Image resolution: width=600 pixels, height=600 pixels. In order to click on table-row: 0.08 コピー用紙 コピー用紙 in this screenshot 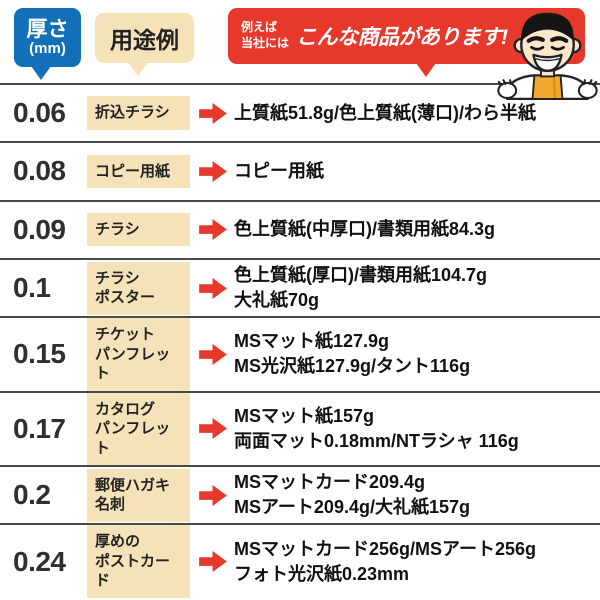, I will do `click(300, 172)`.